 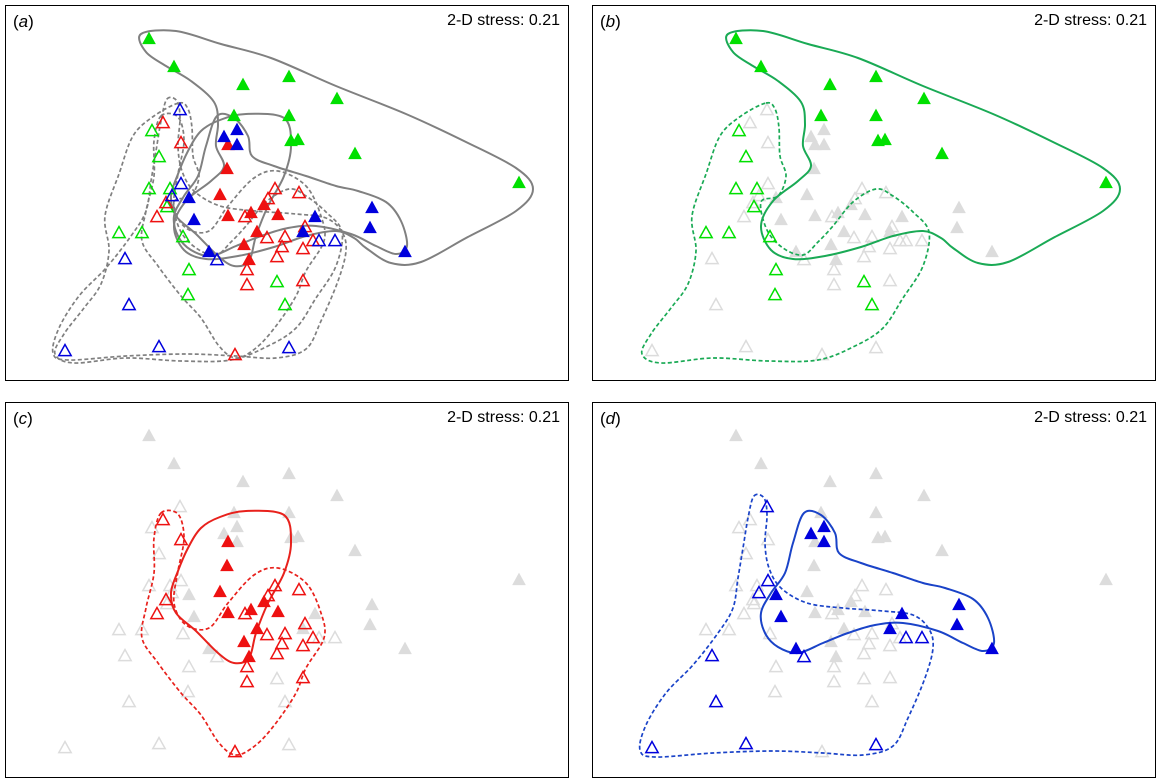 What do you see at coordinates (877, 582) in the screenshot?
I see `outline-blue-filled` at bounding box center [877, 582].